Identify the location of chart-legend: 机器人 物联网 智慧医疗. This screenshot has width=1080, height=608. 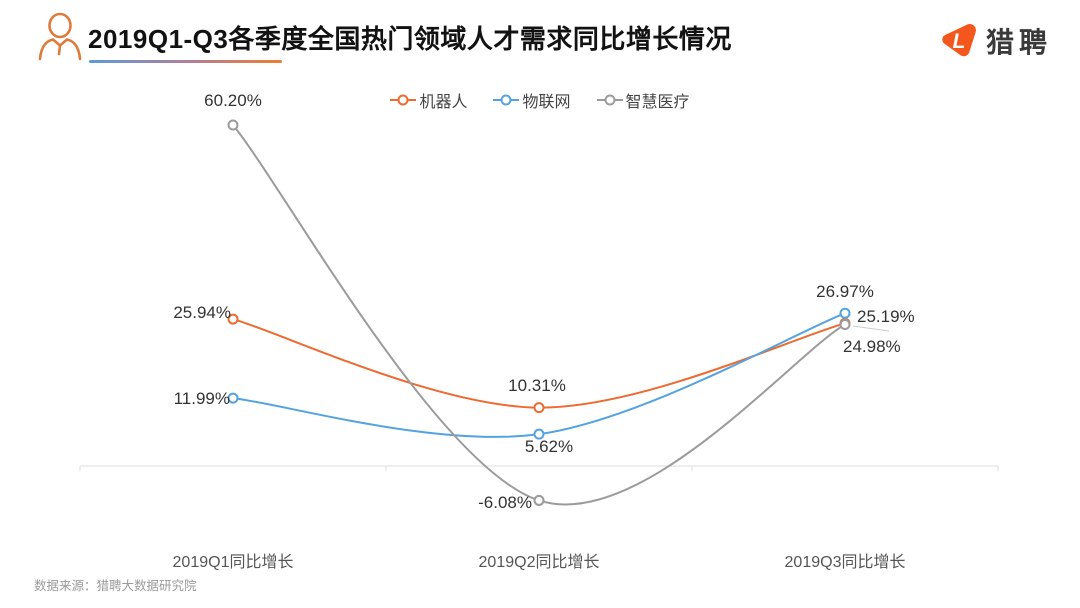
(540, 100).